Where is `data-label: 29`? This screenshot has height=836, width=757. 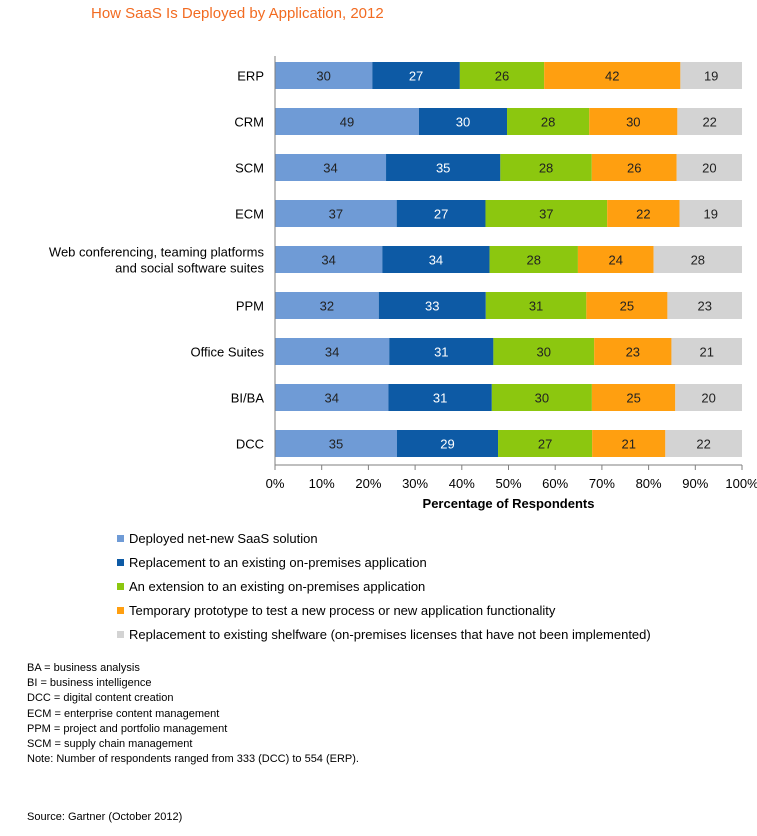 data-label: 29 is located at coordinates (447, 444).